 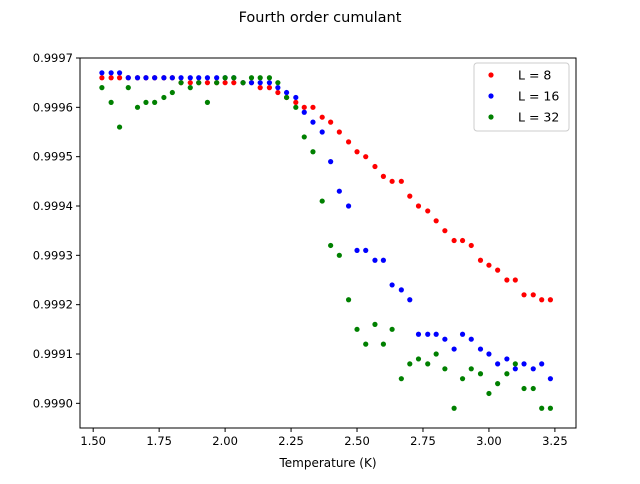 I want to click on x-tick-label: 3.25, so click(x=555, y=441).